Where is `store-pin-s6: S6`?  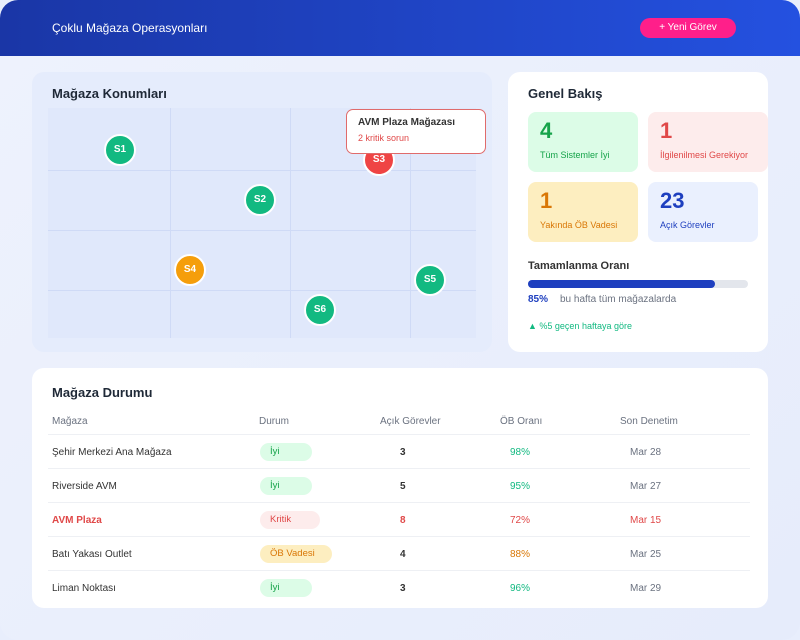 store-pin-s6: S6 is located at coordinates (320, 310).